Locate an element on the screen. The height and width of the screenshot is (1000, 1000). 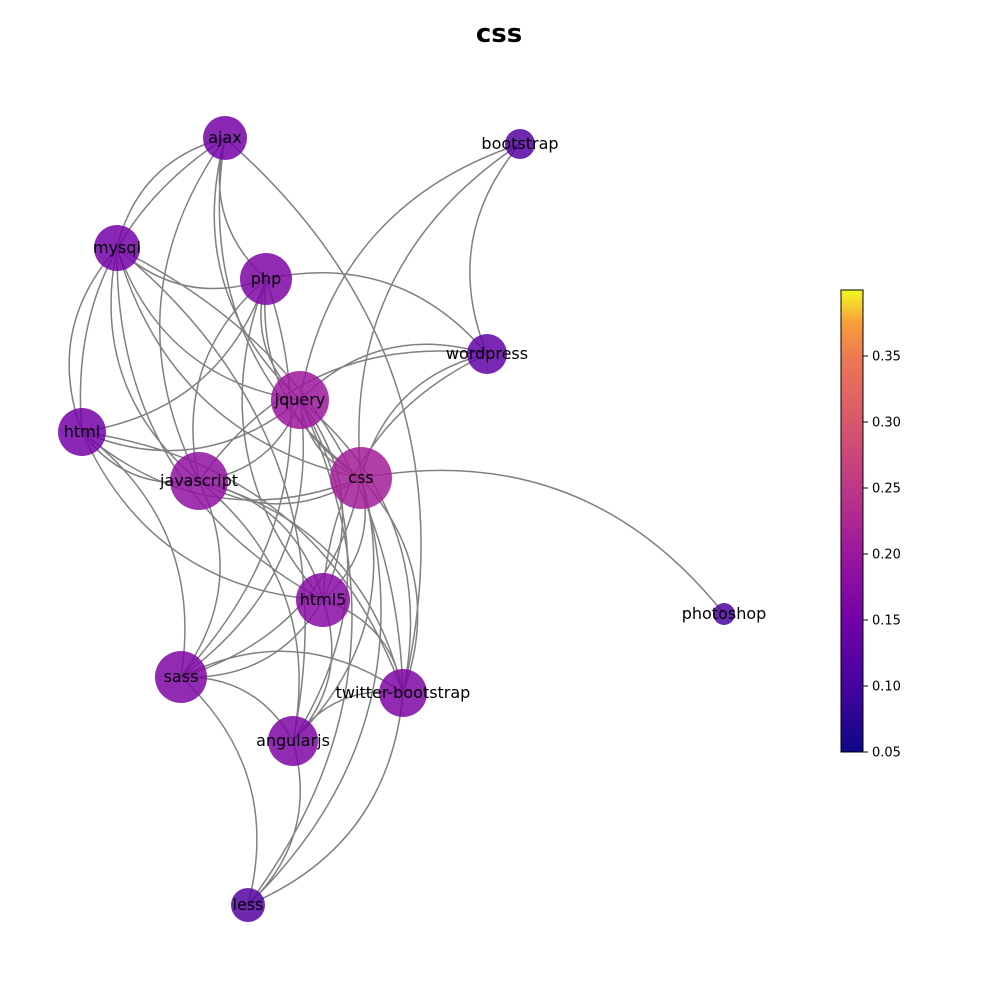
node-mysql is located at coordinates (117, 248).